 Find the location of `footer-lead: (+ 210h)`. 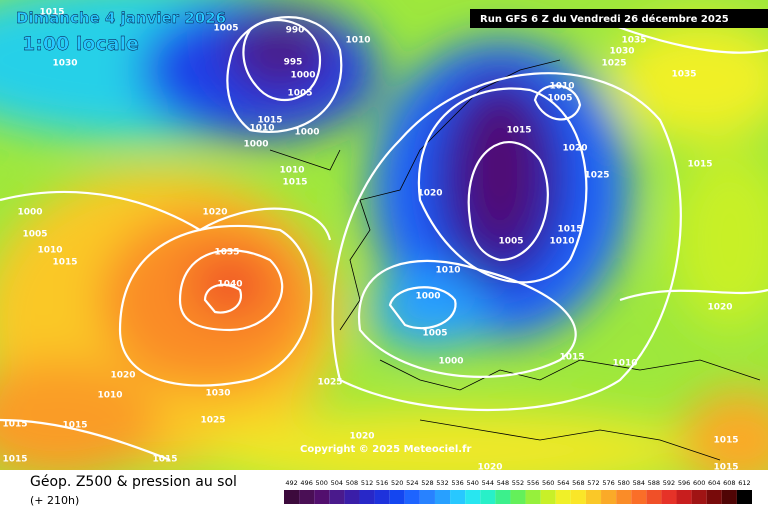

footer-lead: (+ 210h) is located at coordinates (54, 500).